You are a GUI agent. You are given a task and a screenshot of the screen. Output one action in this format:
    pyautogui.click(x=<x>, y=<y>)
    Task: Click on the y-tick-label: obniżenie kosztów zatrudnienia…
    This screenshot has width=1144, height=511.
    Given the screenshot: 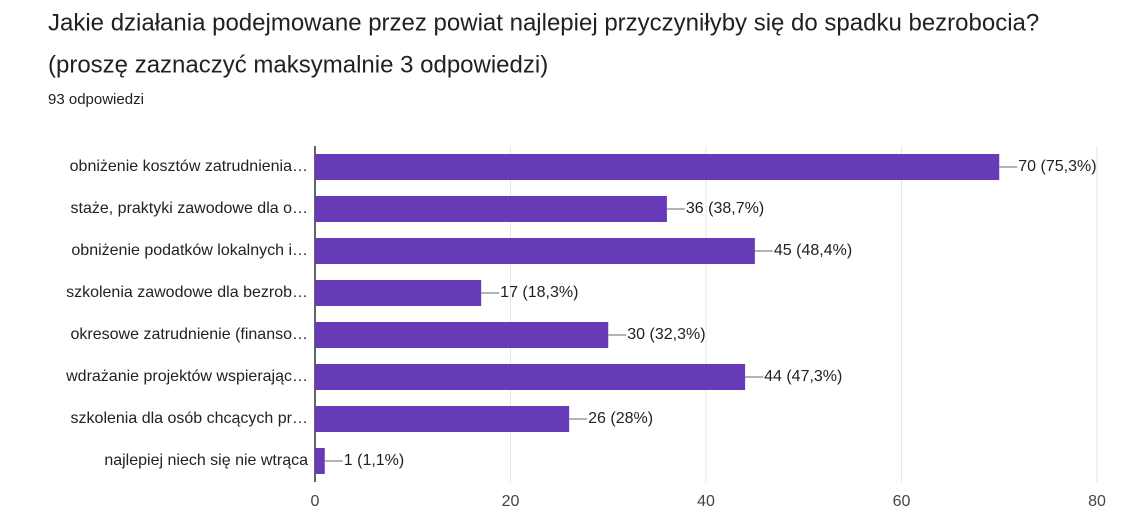 What is the action you would take?
    pyautogui.click(x=189, y=166)
    